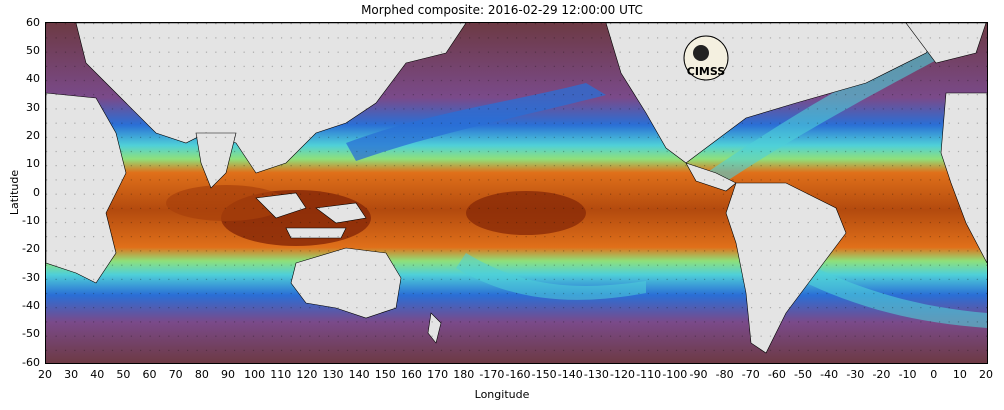 The image size is (1004, 410). Describe the element at coordinates (570, 374) in the screenshot. I see `x-tick-label: -140` at that location.